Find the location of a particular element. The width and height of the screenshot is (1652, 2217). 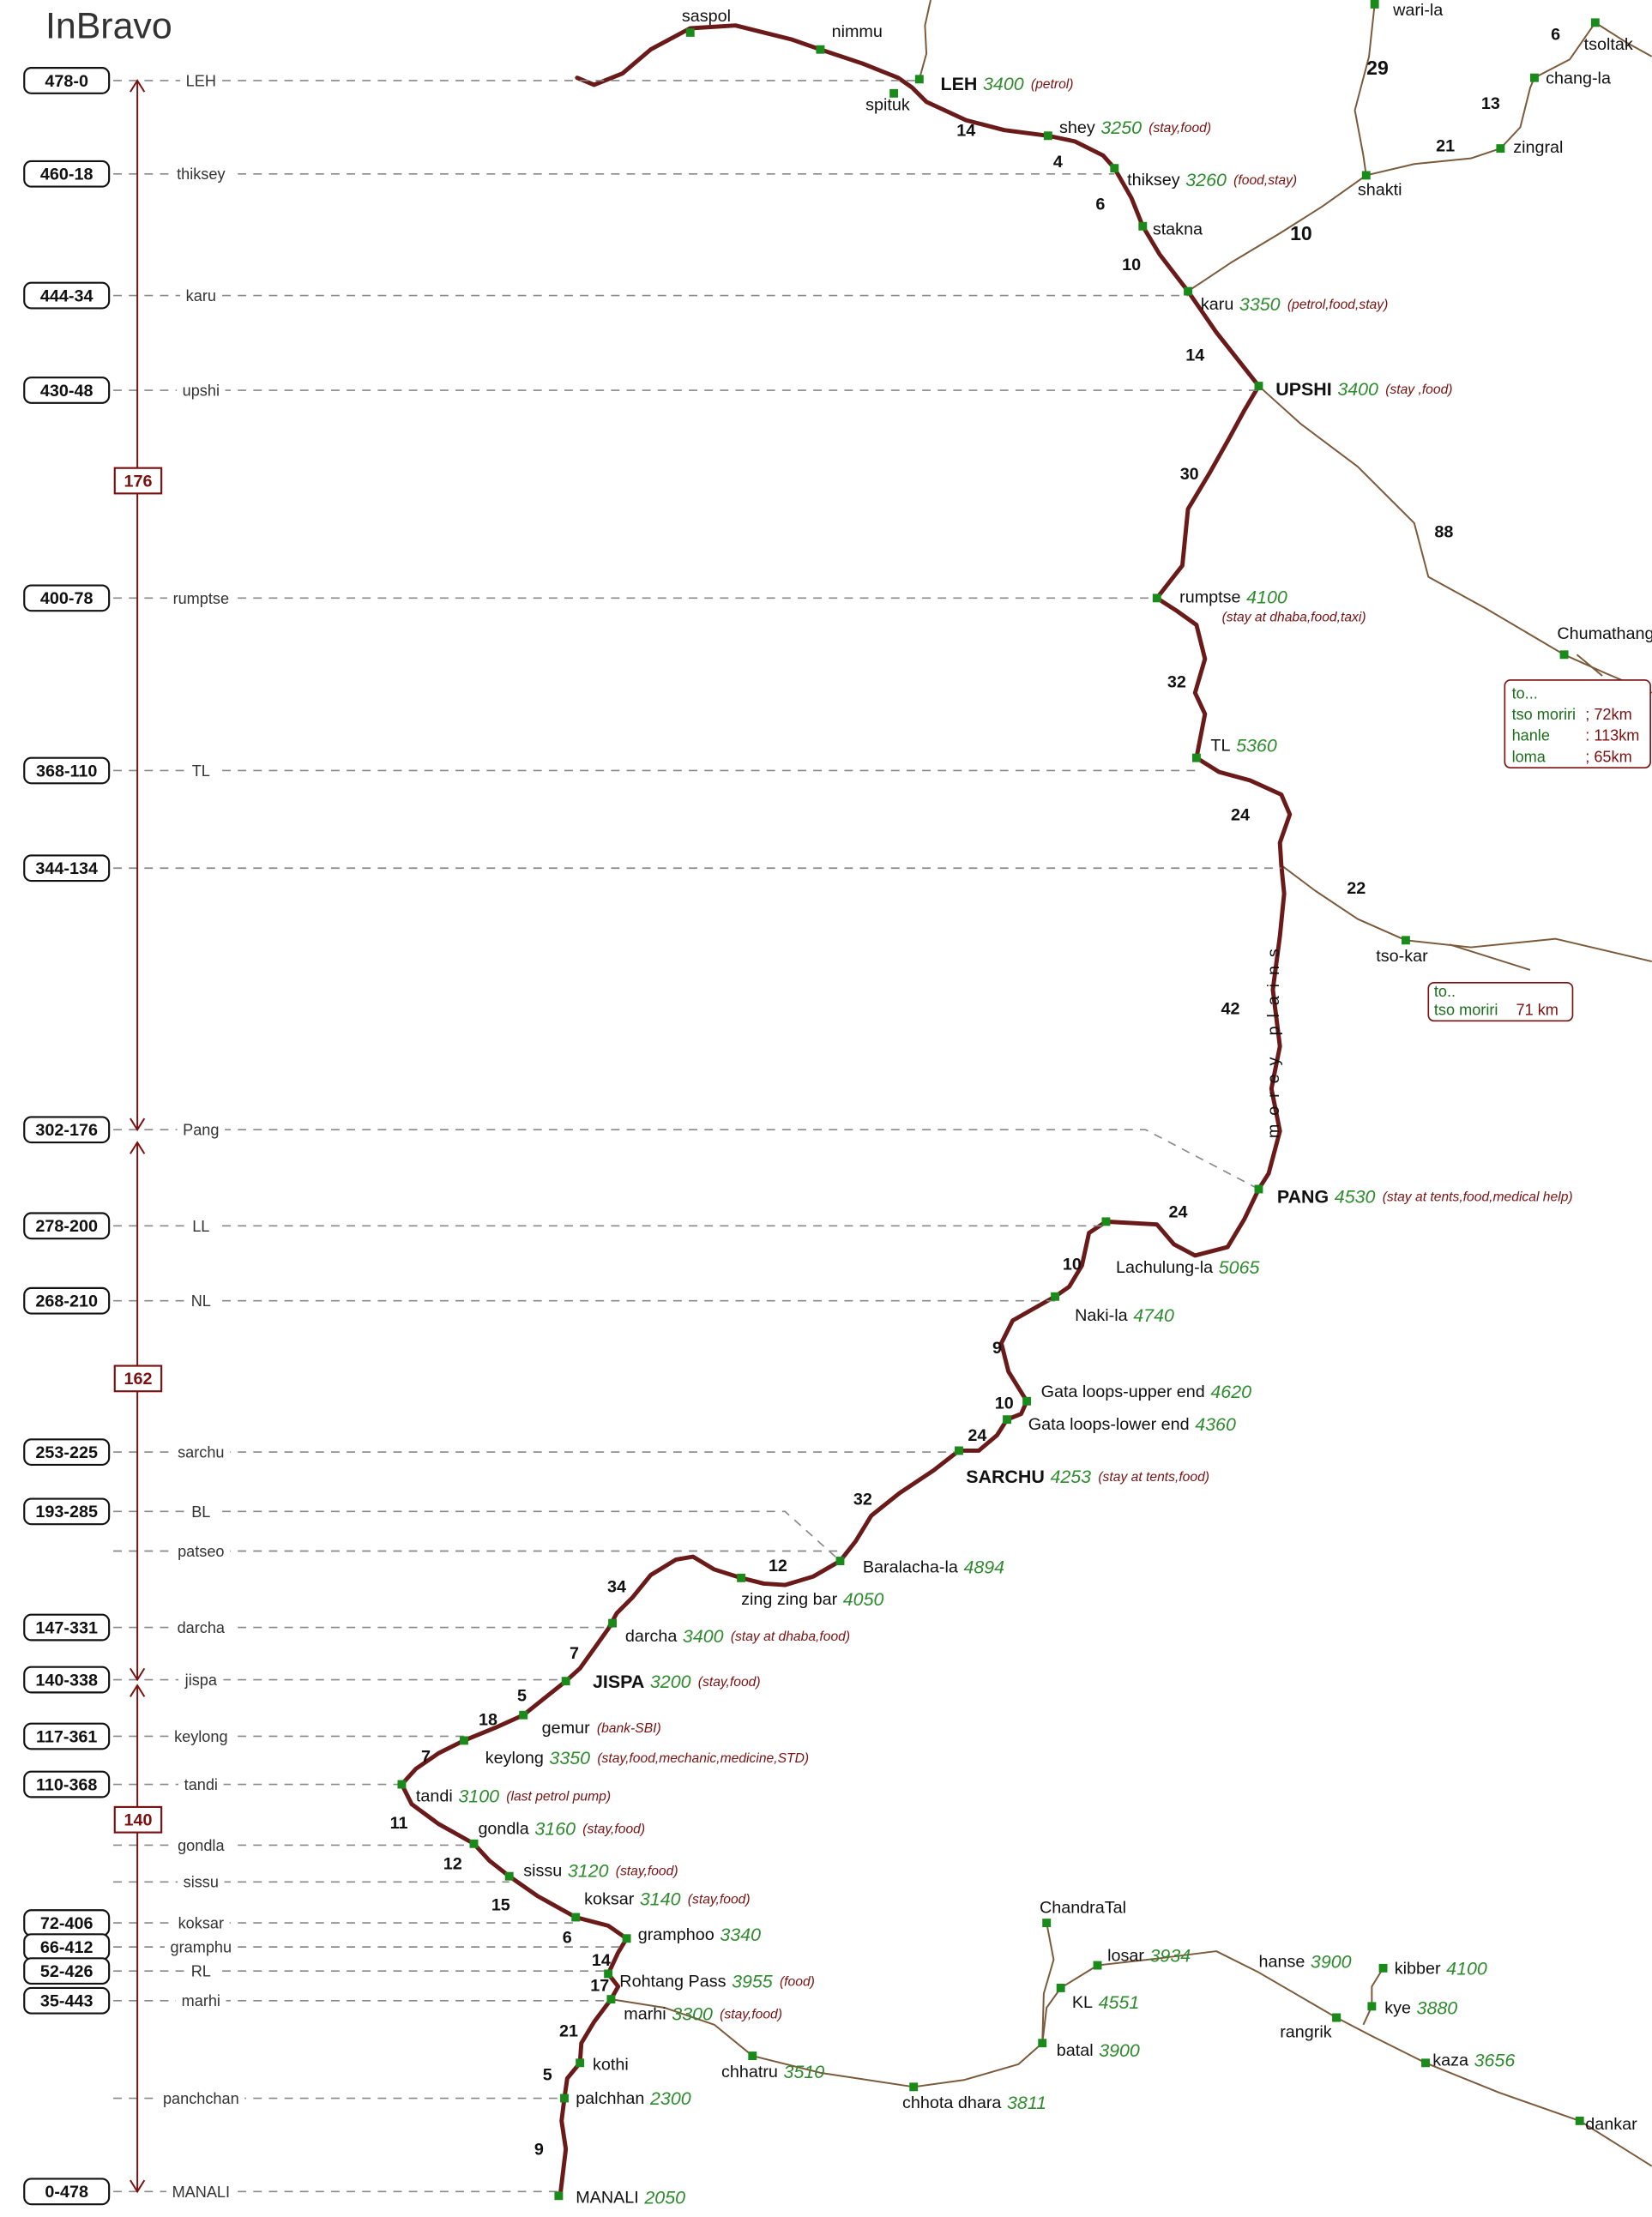

place-elevation: 4530 is located at coordinates (1355, 1196).